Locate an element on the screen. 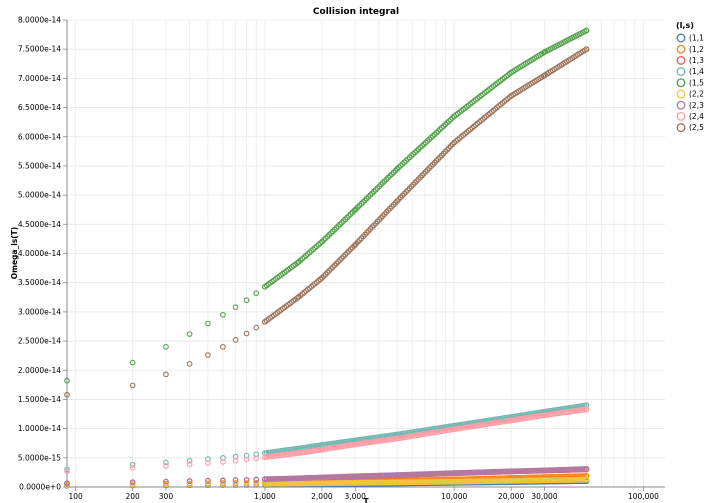  y-tick-label: 5.0000e-15 is located at coordinates (39, 457).